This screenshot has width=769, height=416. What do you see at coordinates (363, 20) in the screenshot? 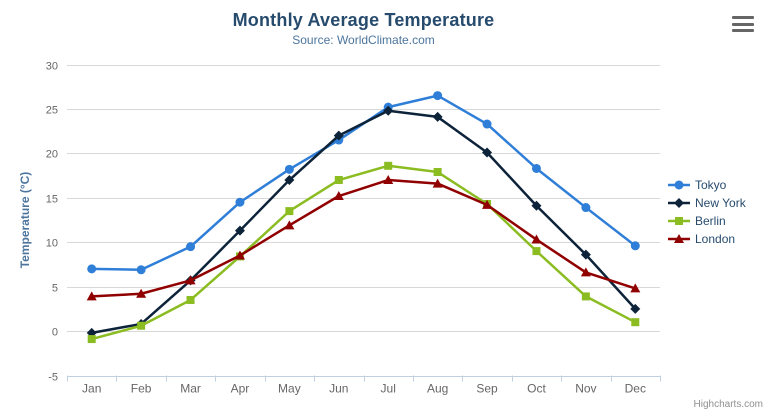
I see `chart-title: Monthly Average Temperature` at bounding box center [363, 20].